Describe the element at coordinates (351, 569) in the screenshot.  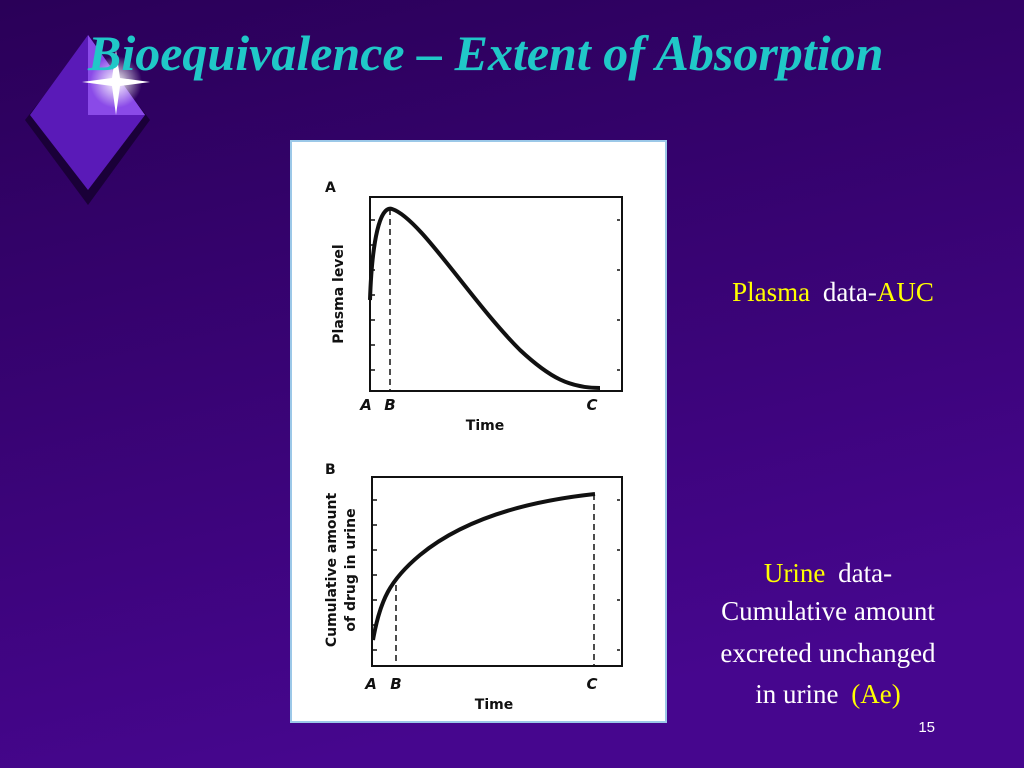
I see `y-axis-label: of drug in urine` at that location.